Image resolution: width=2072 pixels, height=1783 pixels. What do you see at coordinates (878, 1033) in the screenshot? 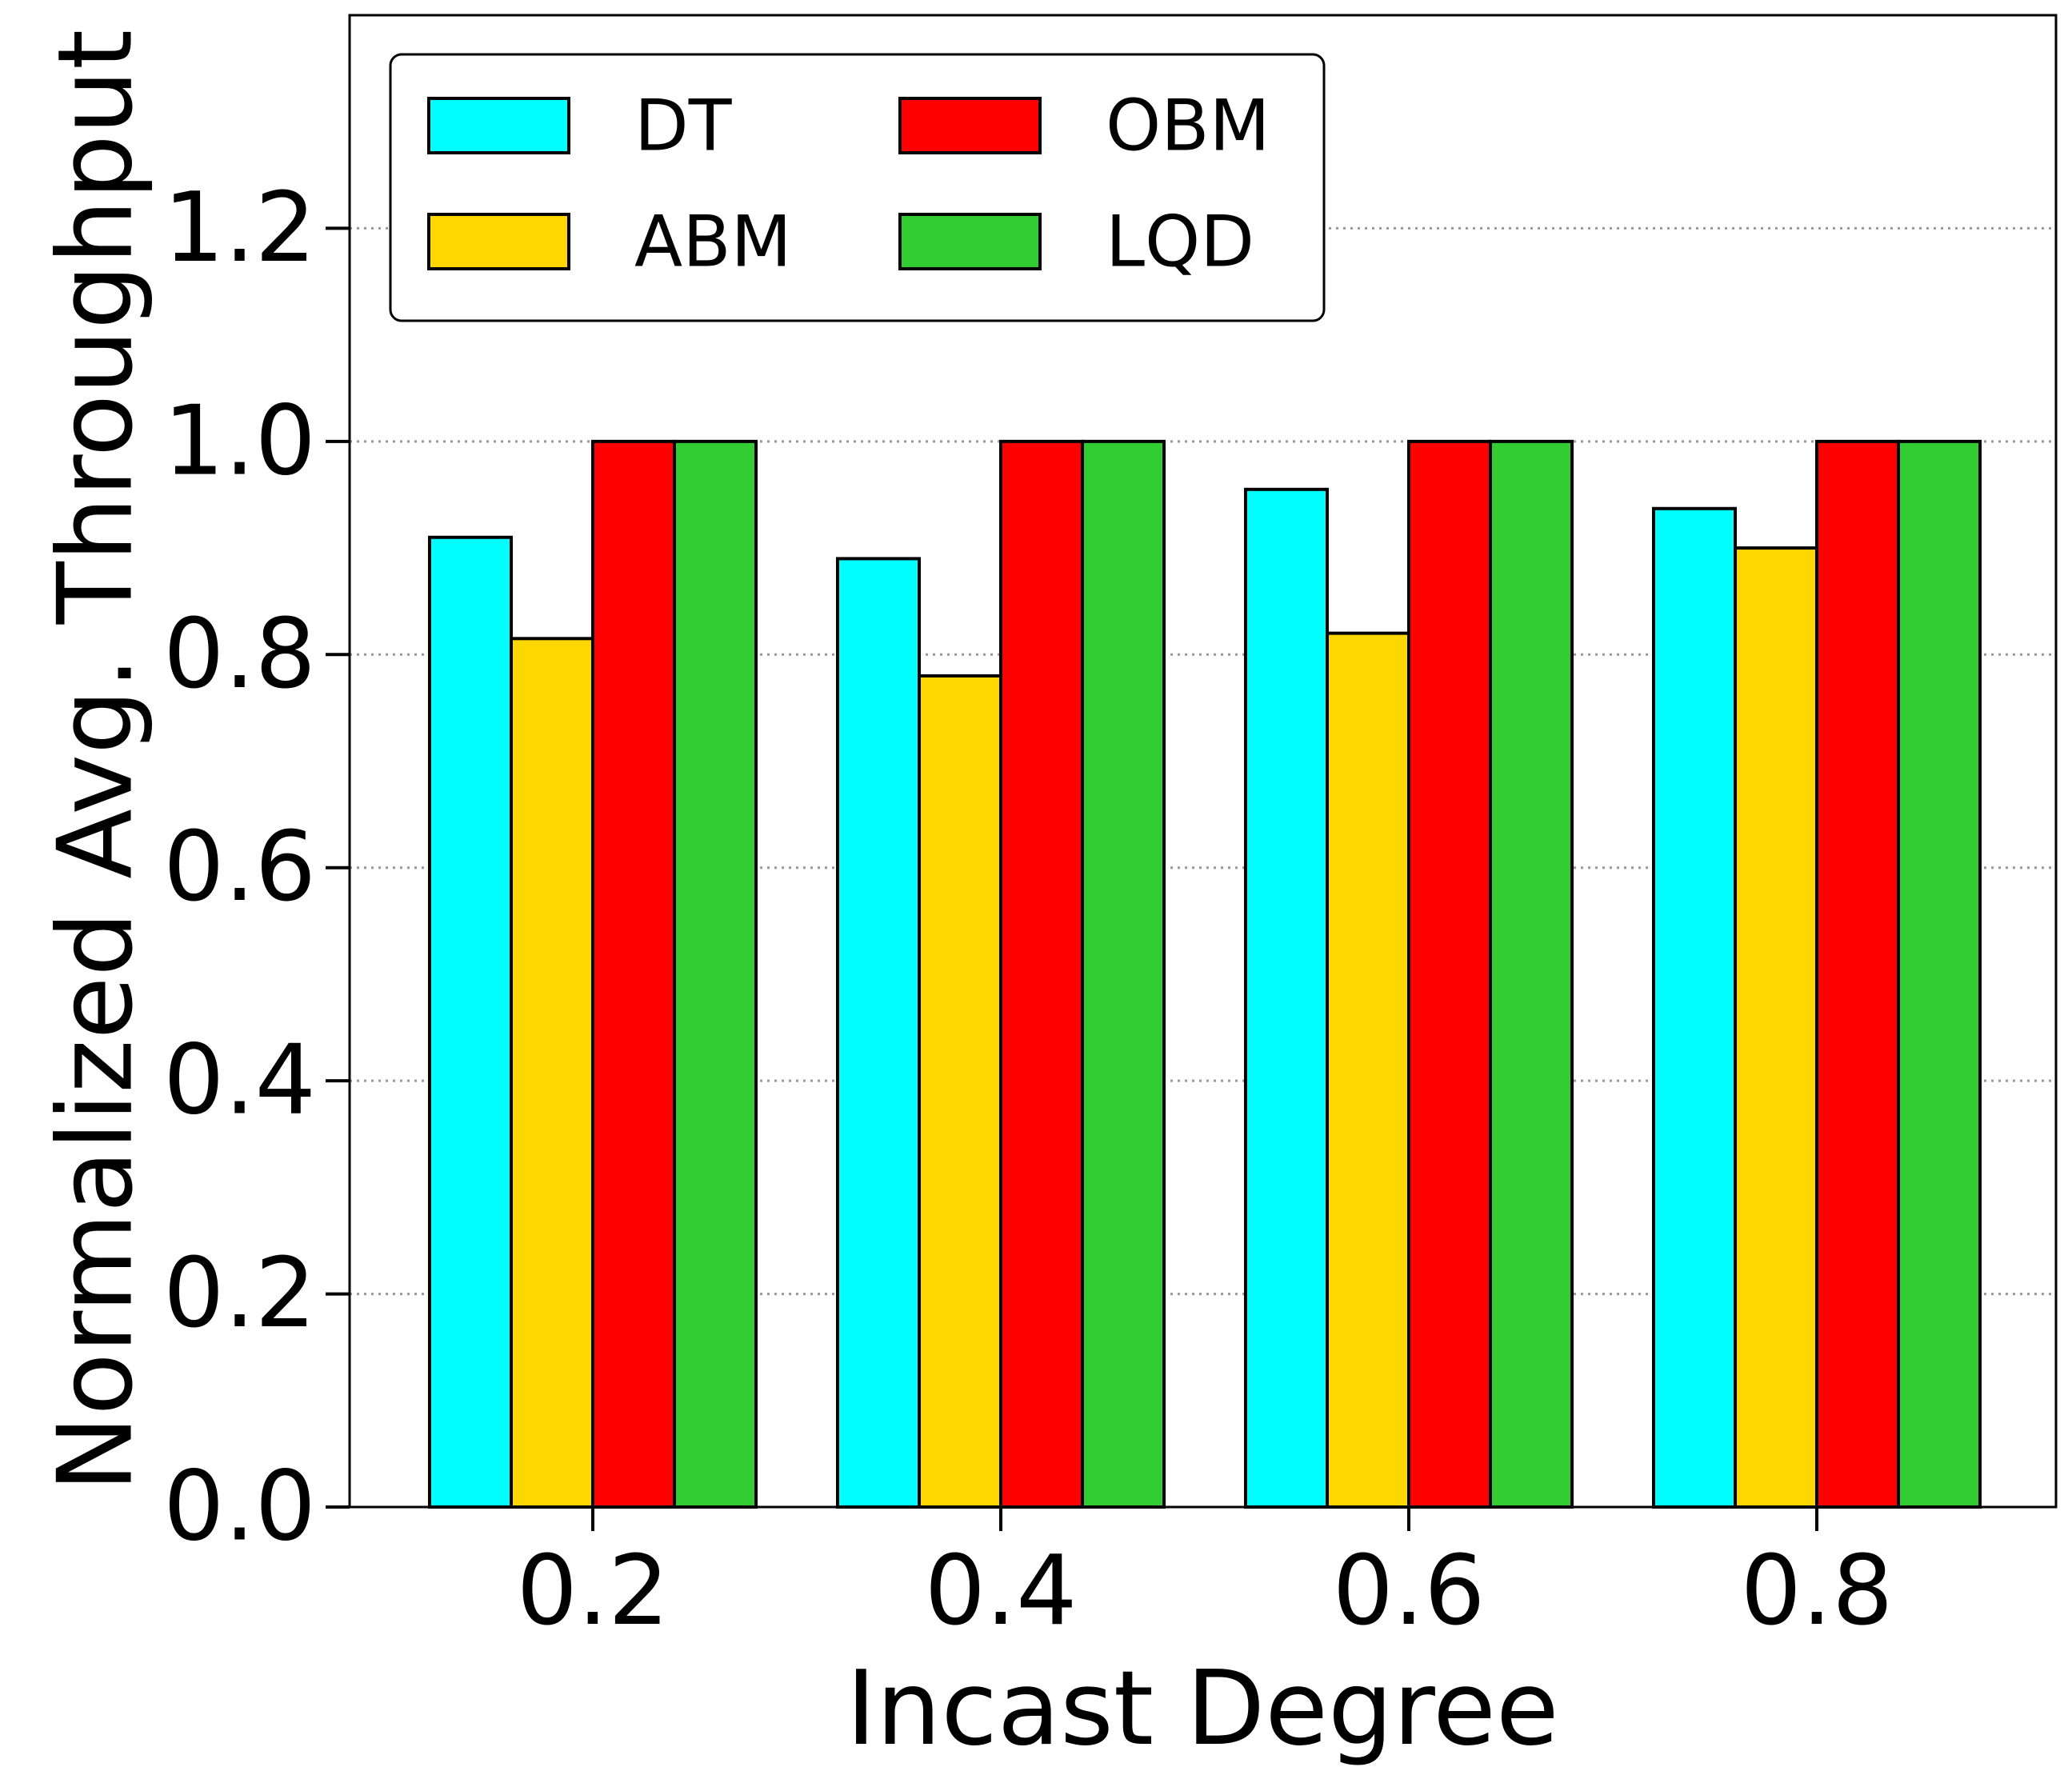
I see `bar-dt-0.4` at bounding box center [878, 1033].